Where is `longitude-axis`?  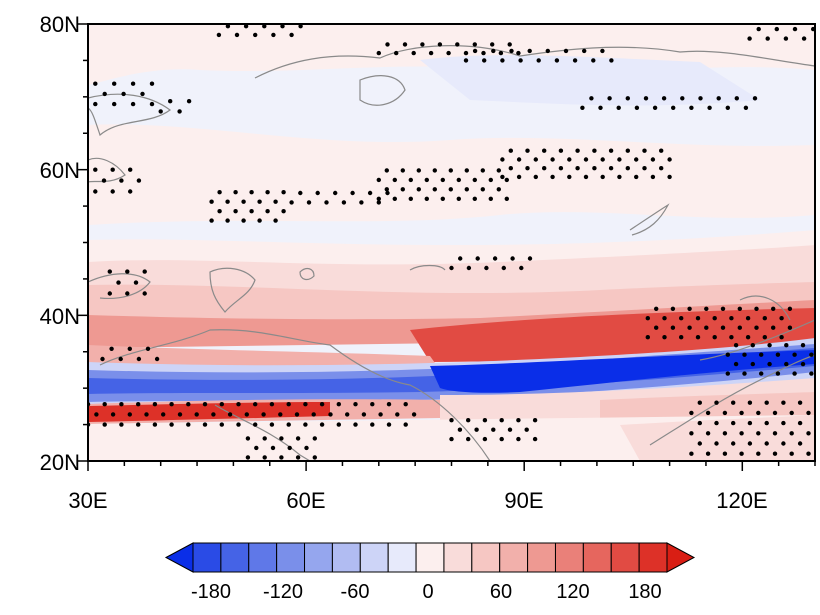 longitude-axis is located at coordinates (451, 466).